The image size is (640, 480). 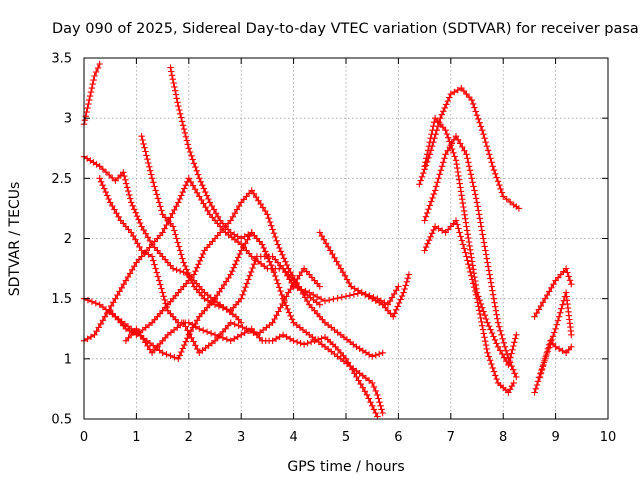 What do you see at coordinates (136, 437) in the screenshot?
I see `x-tick-label: 1` at bounding box center [136, 437].